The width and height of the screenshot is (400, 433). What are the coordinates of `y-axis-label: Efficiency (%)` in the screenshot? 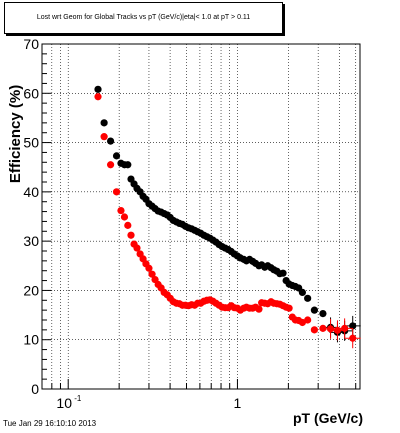 It's located at (15, 134).